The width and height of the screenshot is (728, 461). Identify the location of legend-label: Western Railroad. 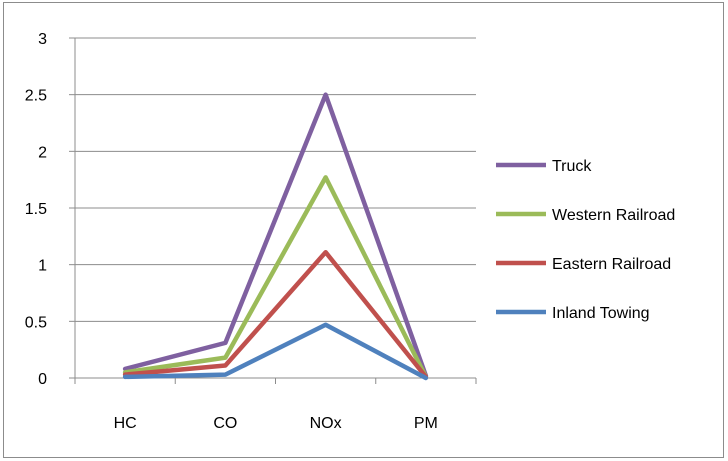
(613, 215).